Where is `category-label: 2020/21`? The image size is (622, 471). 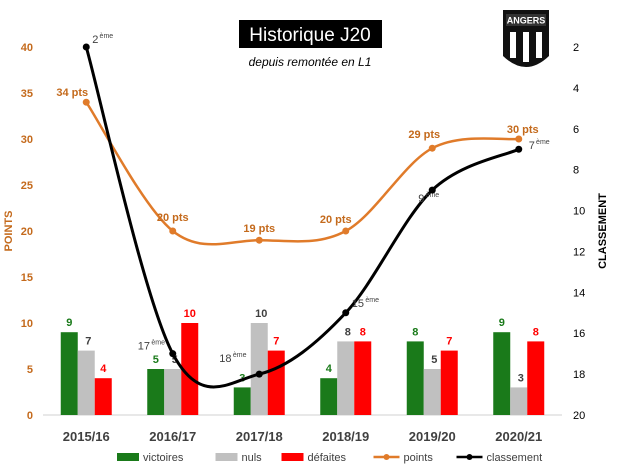 category-label: 2020/21 is located at coordinates (518, 436).